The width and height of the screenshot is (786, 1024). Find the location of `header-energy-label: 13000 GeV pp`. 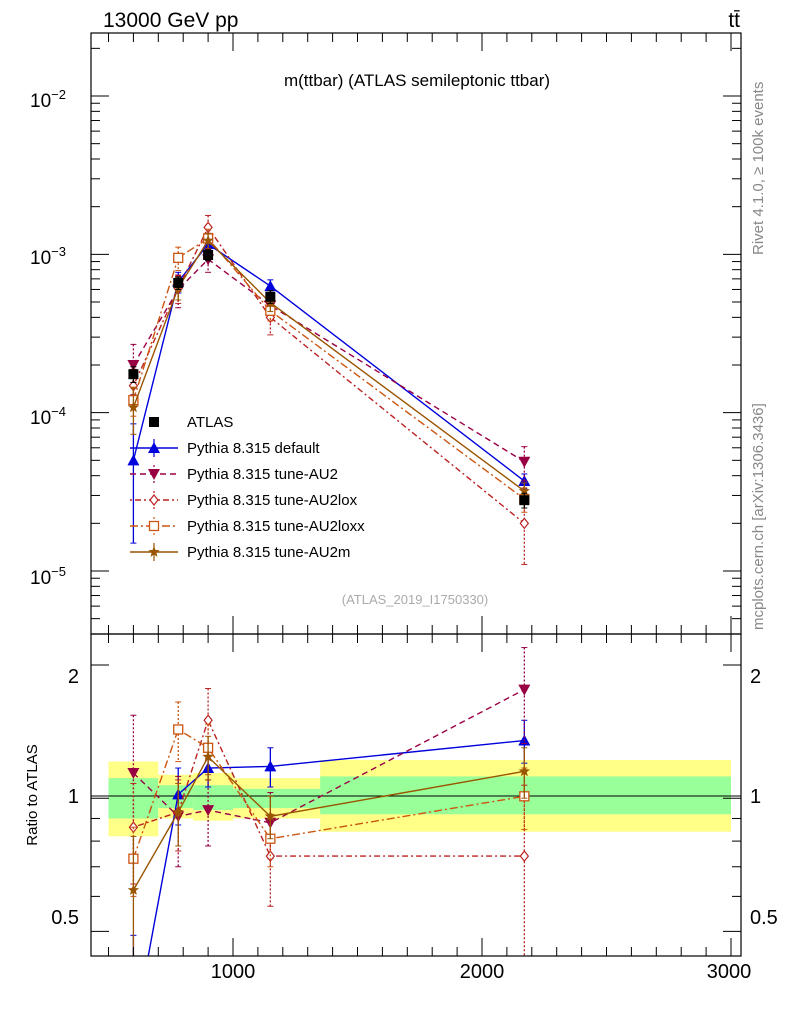

header-energy-label: 13000 GeV pp is located at coordinates (170, 20).